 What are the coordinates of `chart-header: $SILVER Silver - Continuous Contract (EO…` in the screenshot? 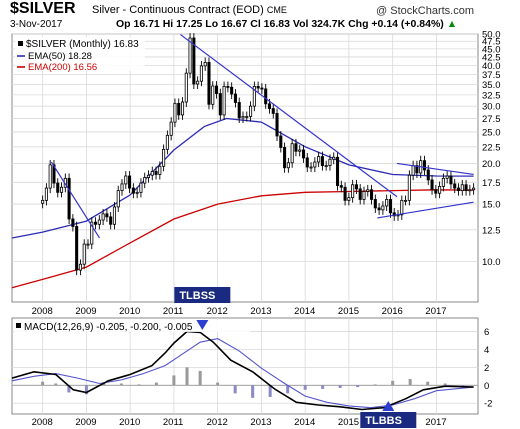 It's located at (260, 18).